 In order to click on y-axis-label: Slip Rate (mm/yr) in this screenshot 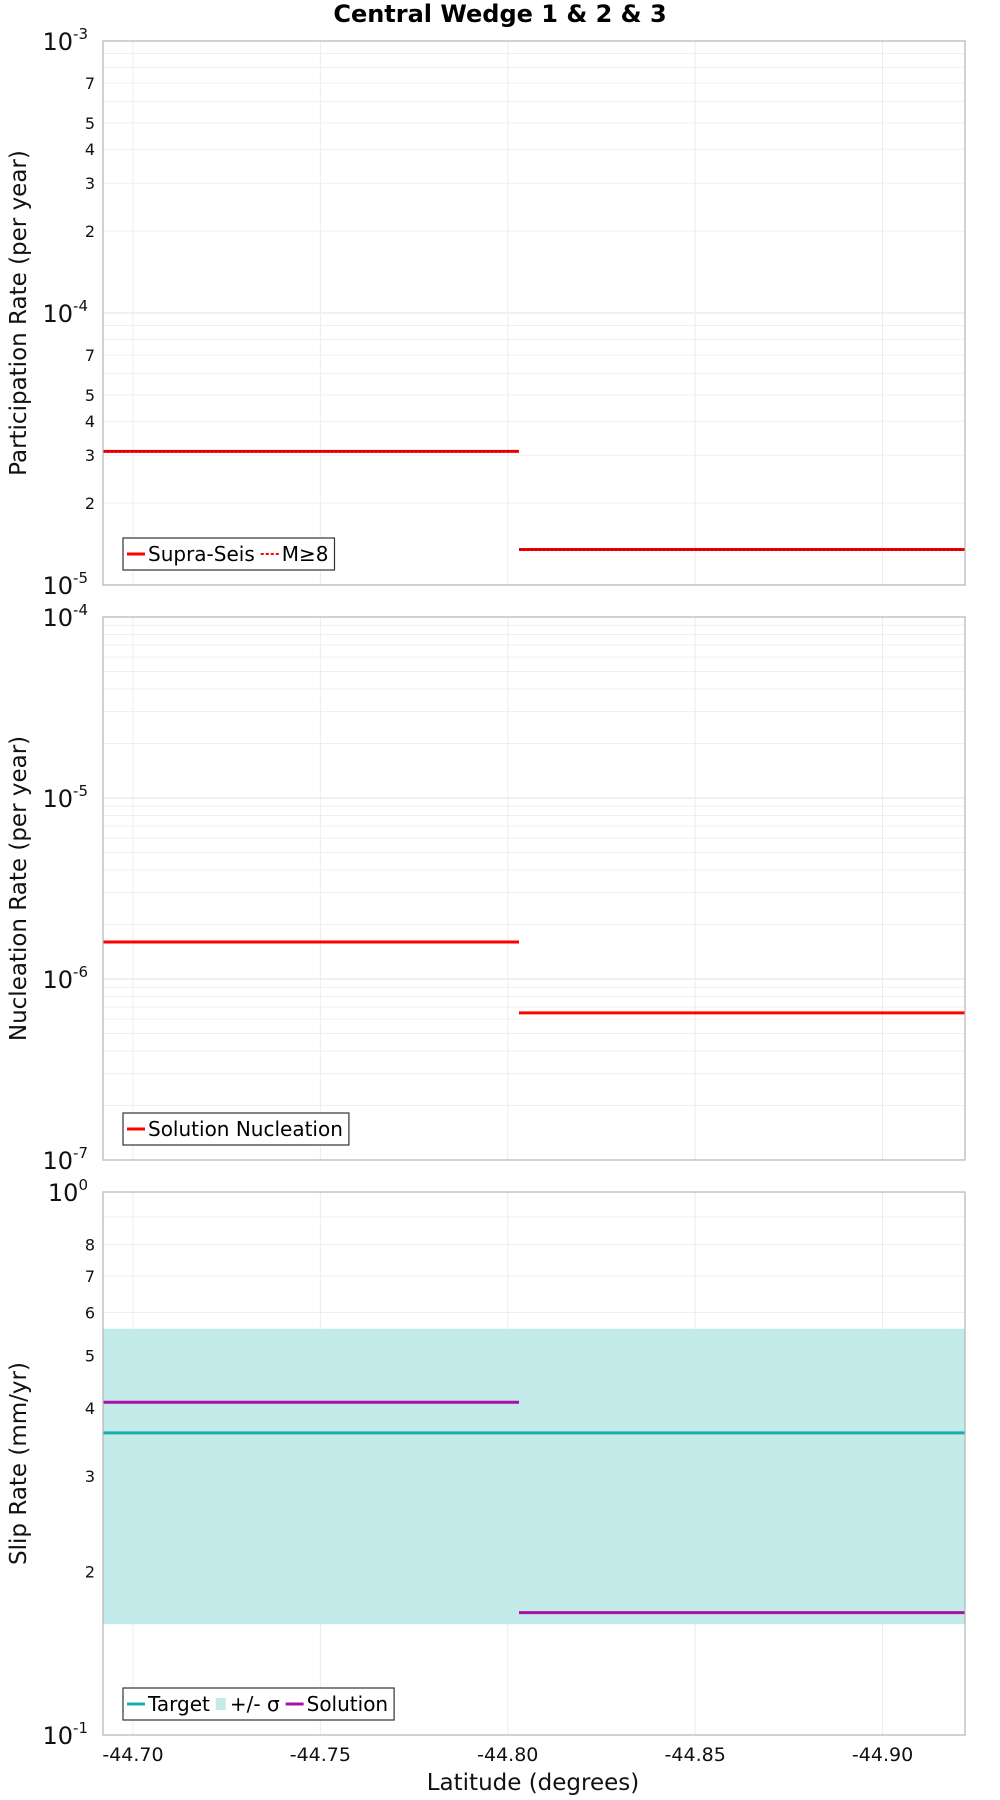, I will do `click(19, 1463)`.